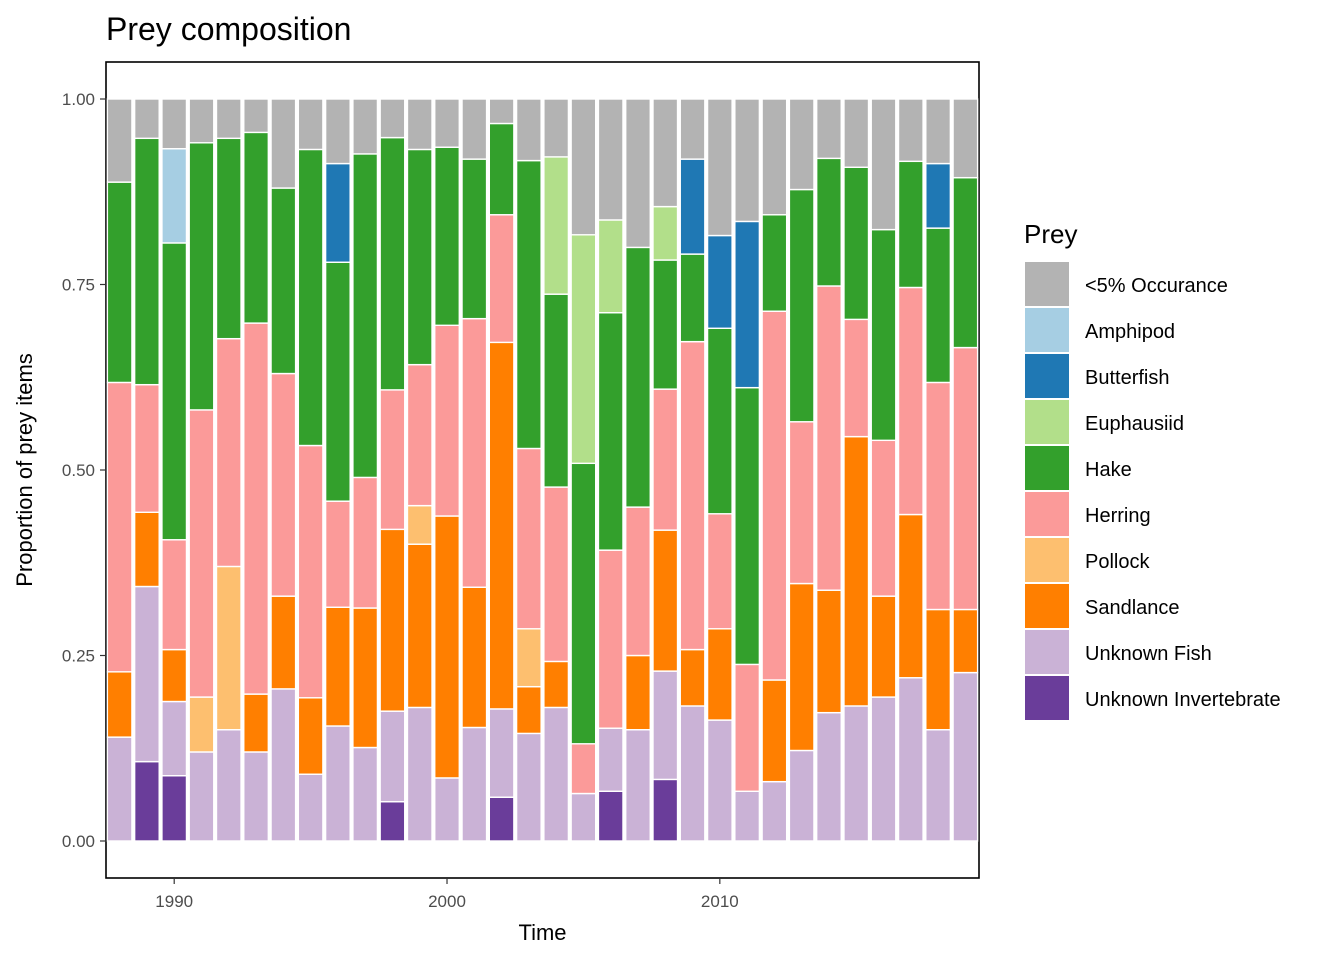 The image size is (1344, 960). What do you see at coordinates (1047, 284) in the screenshot?
I see `legend-key-5-occurance` at bounding box center [1047, 284].